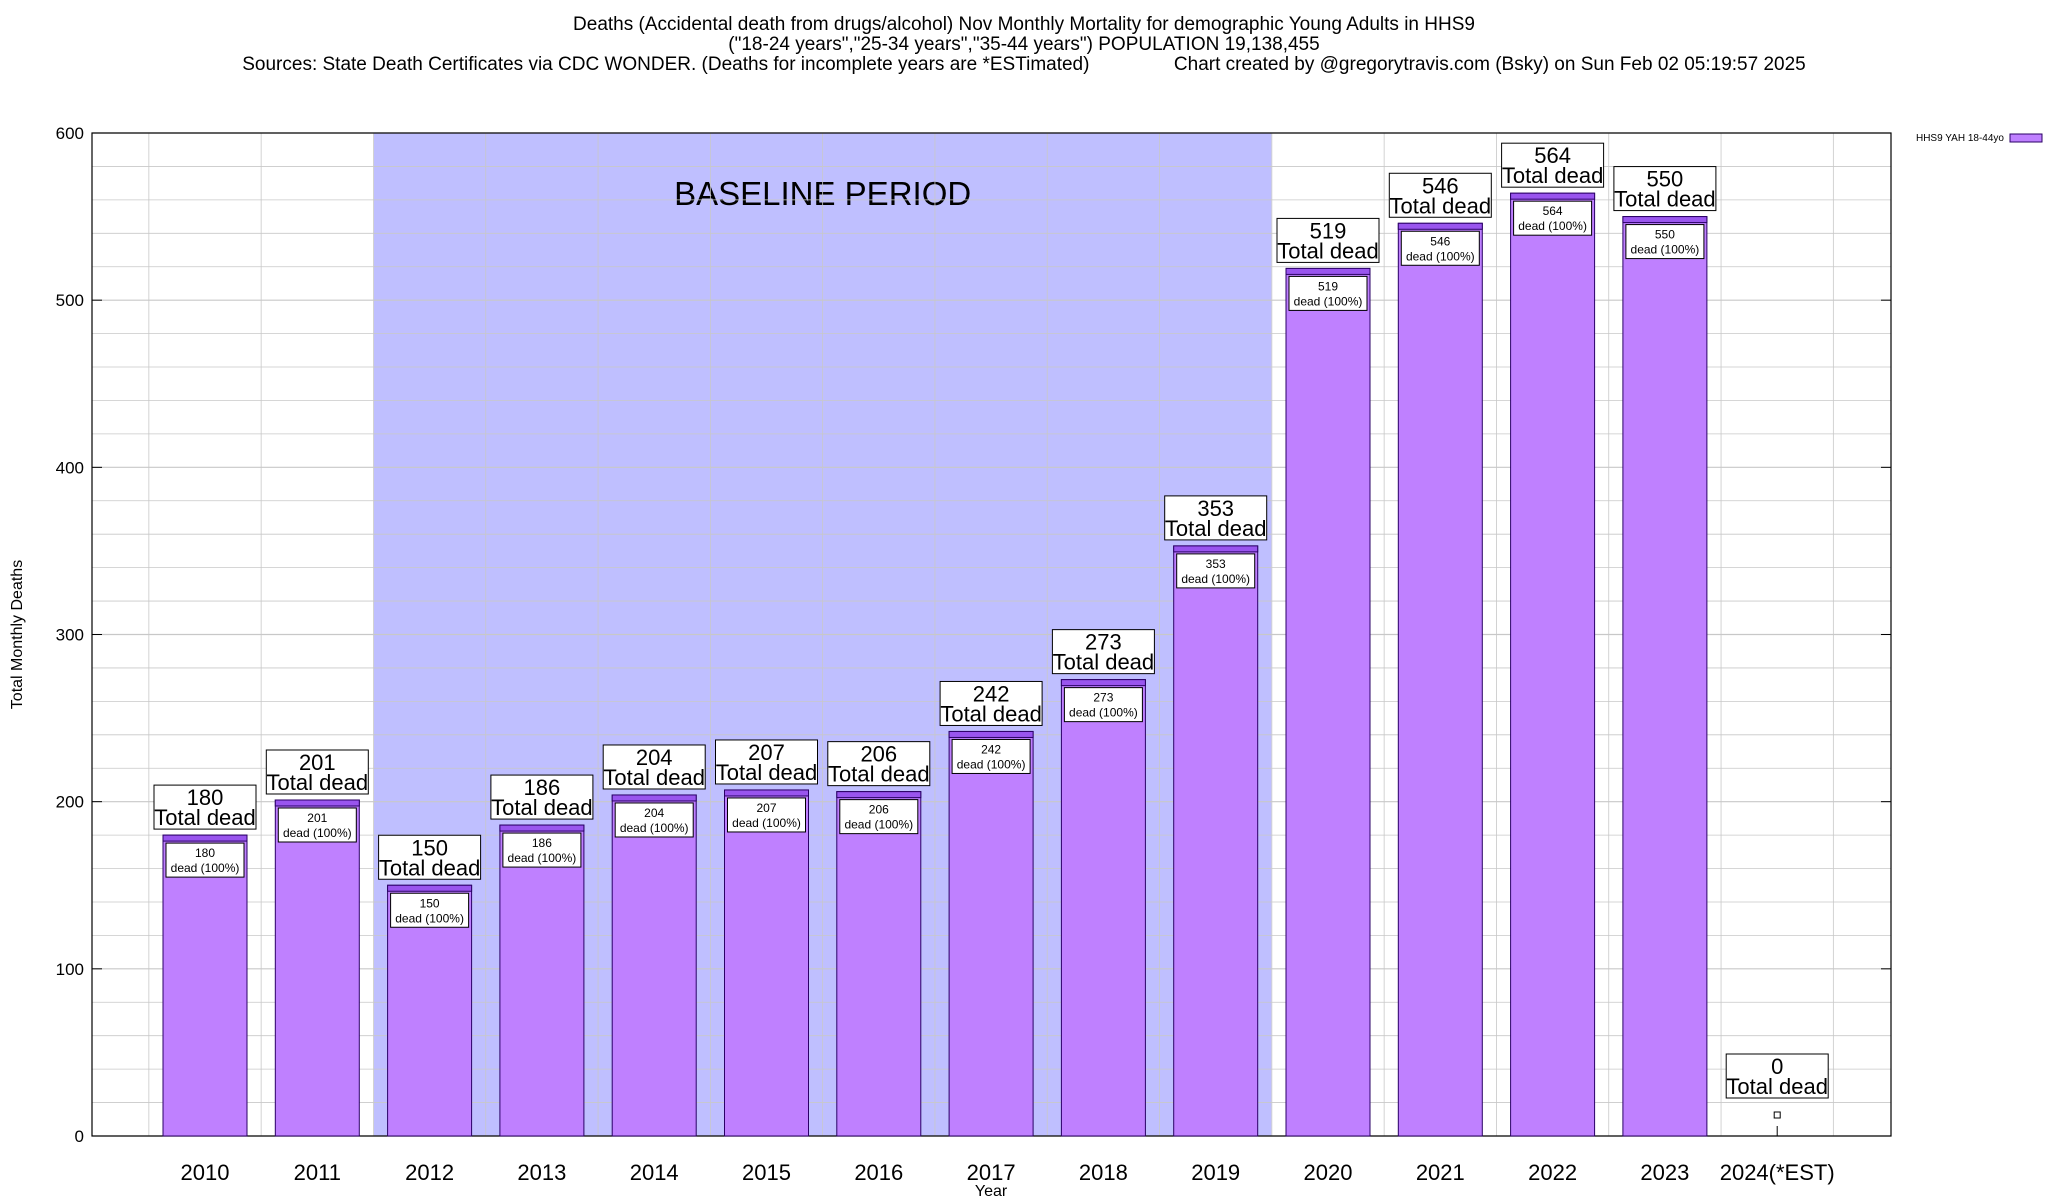 Image resolution: width=2048 pixels, height=1200 pixels. I want to click on x-category-label: 2014, so click(654, 1172).